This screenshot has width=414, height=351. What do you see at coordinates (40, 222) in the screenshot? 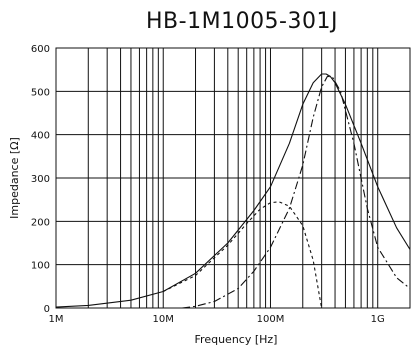
I see `y-tick-label: 200` at bounding box center [40, 222].